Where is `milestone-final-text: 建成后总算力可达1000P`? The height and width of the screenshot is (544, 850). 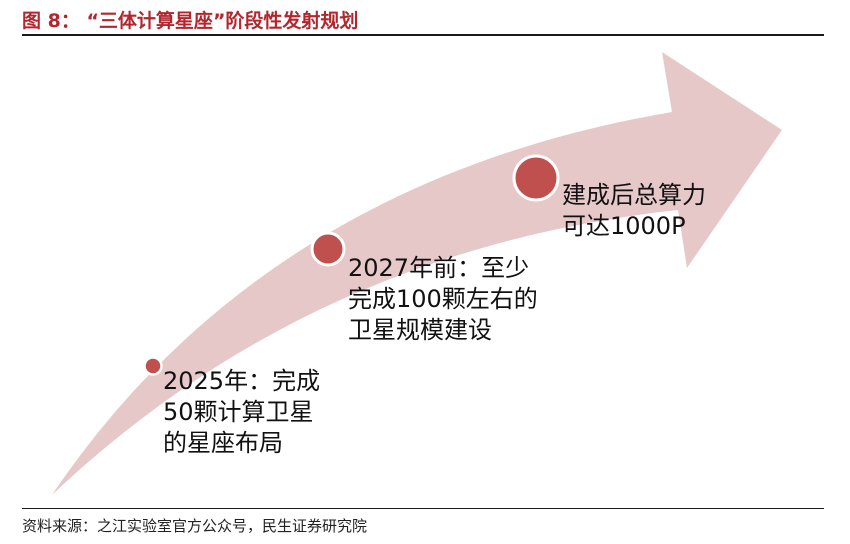 milestone-final-text: 建成后总算力可达1000P is located at coordinates (634, 210).